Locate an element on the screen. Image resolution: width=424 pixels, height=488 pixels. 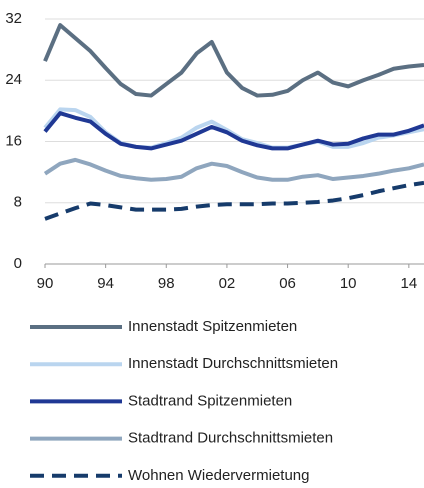
legend-label: Wohnen Wiedervermietung is located at coordinates (218, 475).